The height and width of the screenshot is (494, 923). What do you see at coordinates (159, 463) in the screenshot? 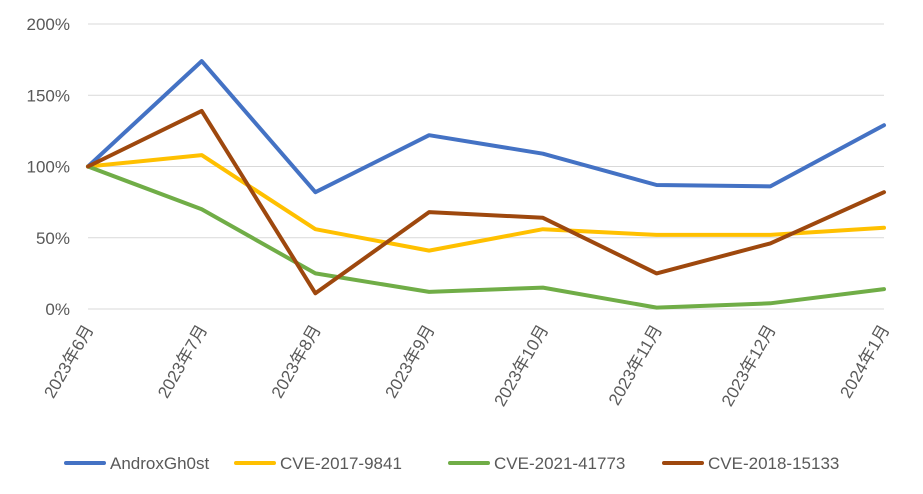
I see `legend-label: AndroxGh0st` at bounding box center [159, 463].